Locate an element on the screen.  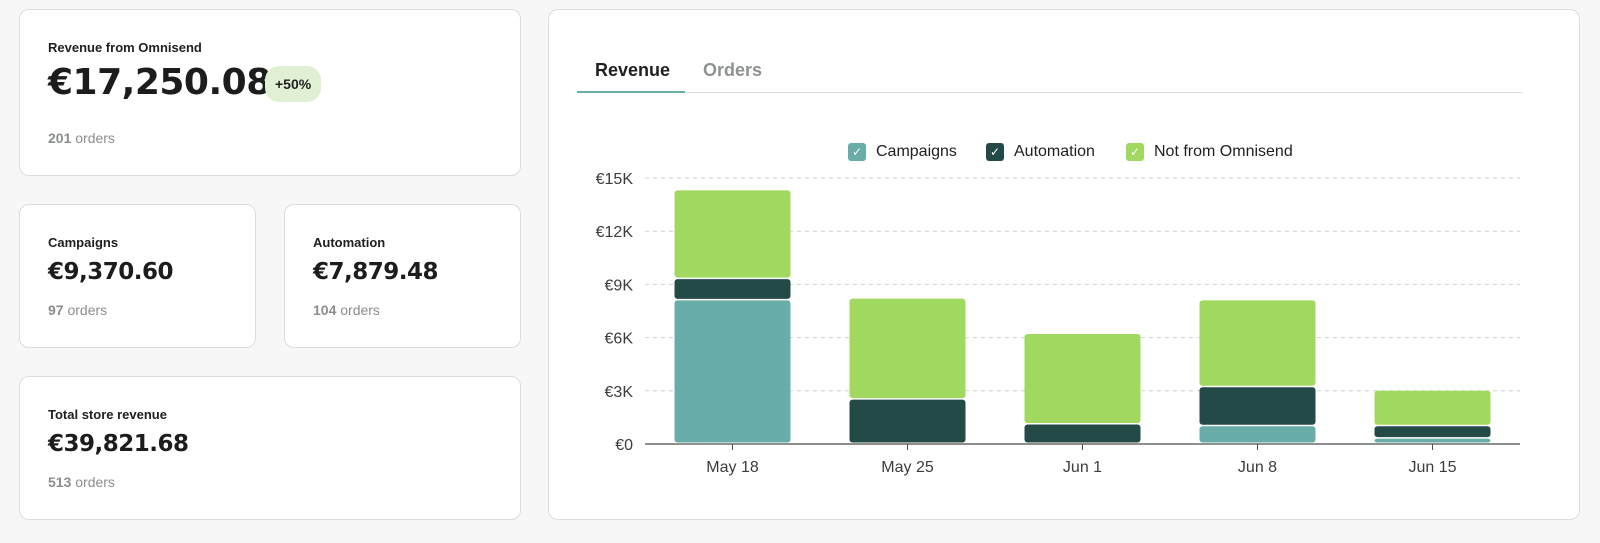
legend-item-automation: ✓ Automation is located at coordinates (1040, 152).